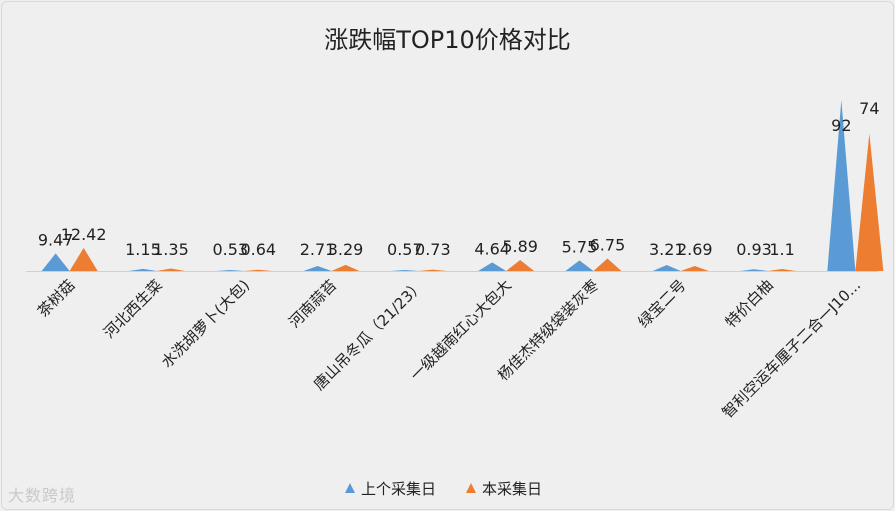 The image size is (895, 511). What do you see at coordinates (608, 244) in the screenshot?
I see `data-label-curr-6: 6.75` at bounding box center [608, 244].